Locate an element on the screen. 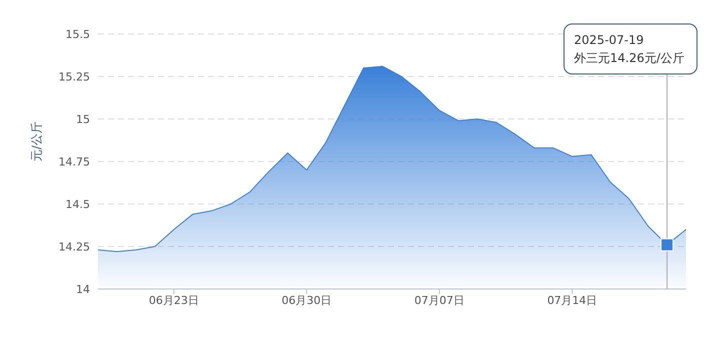 This screenshot has height=343, width=728. y-tick-label: 15.25 is located at coordinates (74, 77).